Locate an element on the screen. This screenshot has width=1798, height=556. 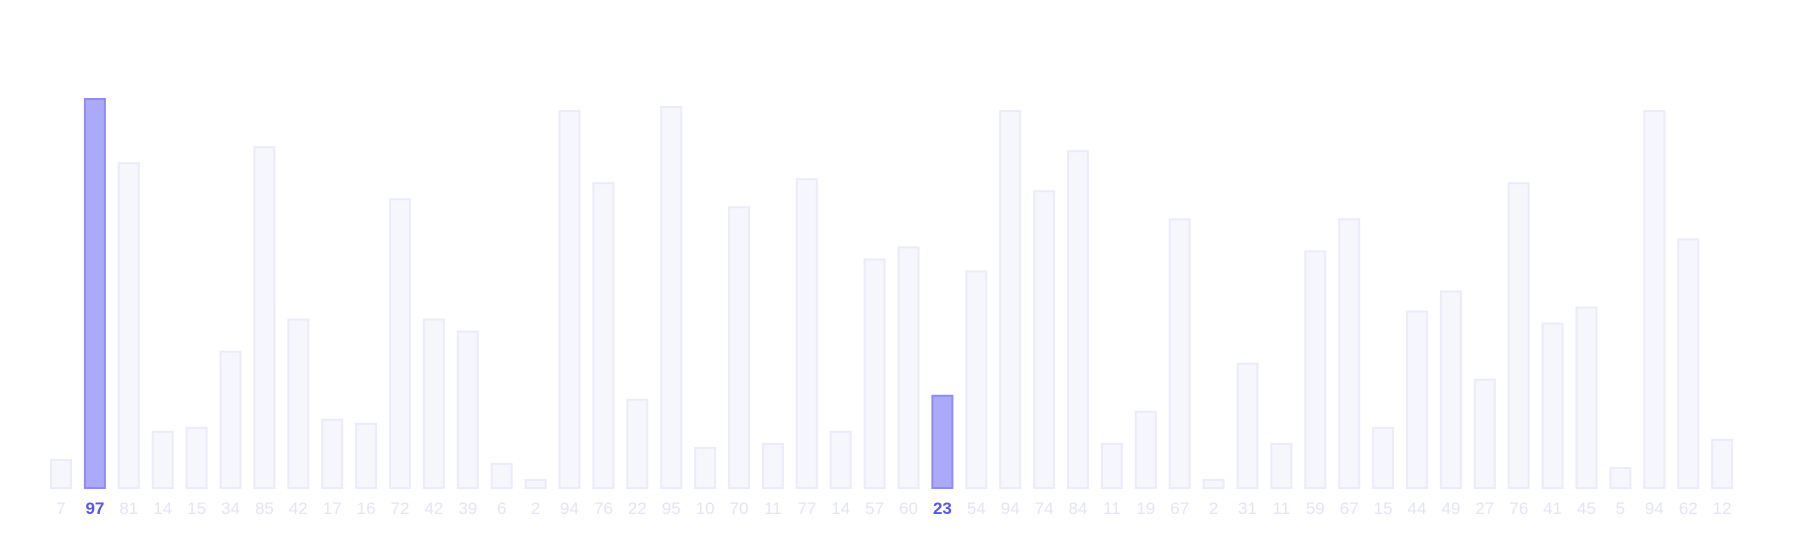
bar-value-label: 95 is located at coordinates (671, 508).